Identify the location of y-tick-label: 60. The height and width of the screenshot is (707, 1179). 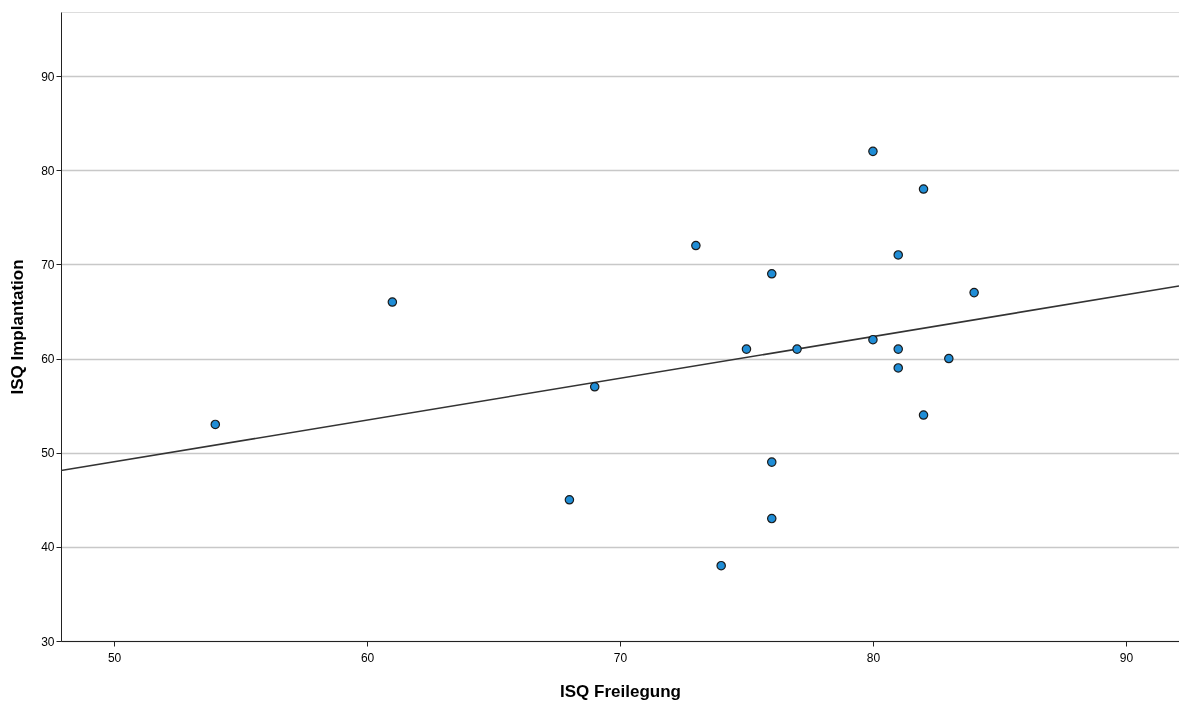
(48, 359).